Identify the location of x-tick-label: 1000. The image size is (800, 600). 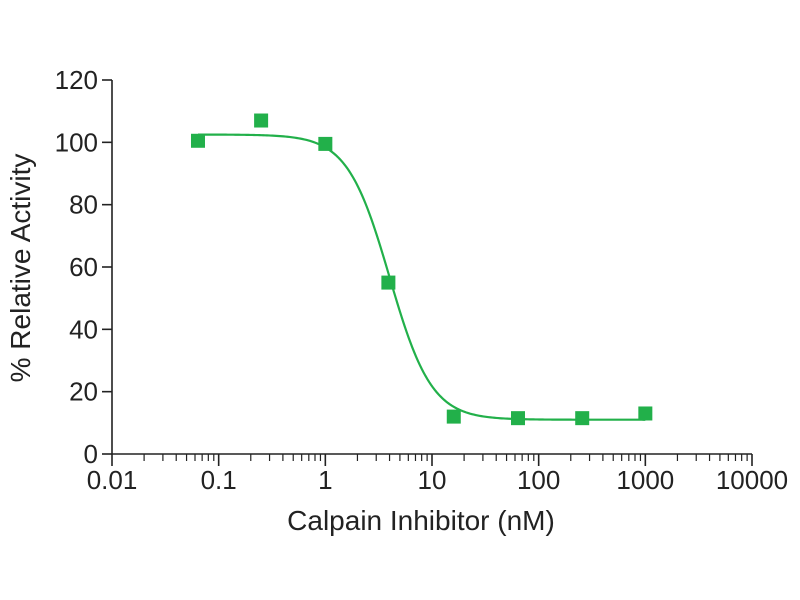
(645, 480).